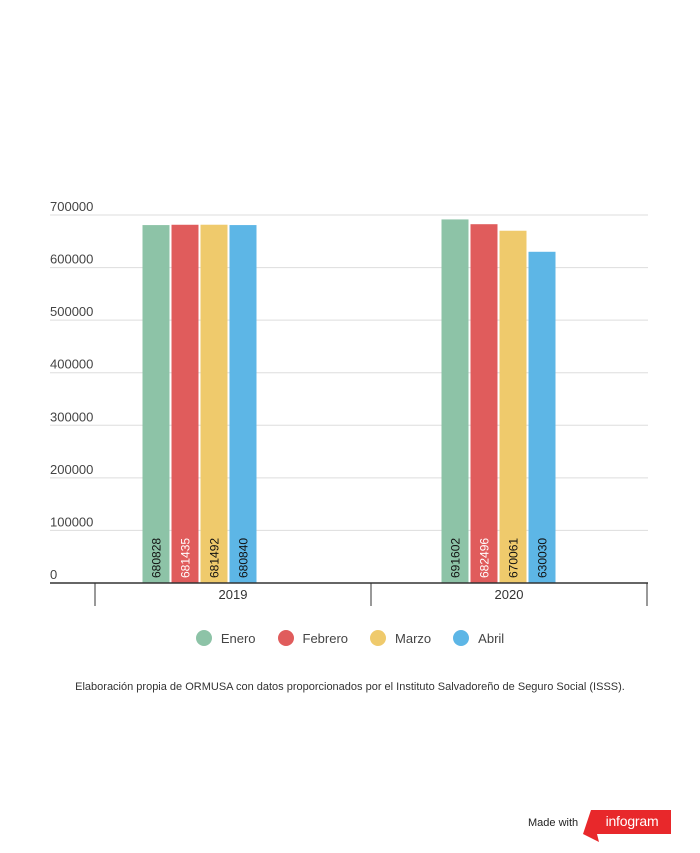  Describe the element at coordinates (53, 574) in the screenshot. I see `y-tick-label: 0` at that location.